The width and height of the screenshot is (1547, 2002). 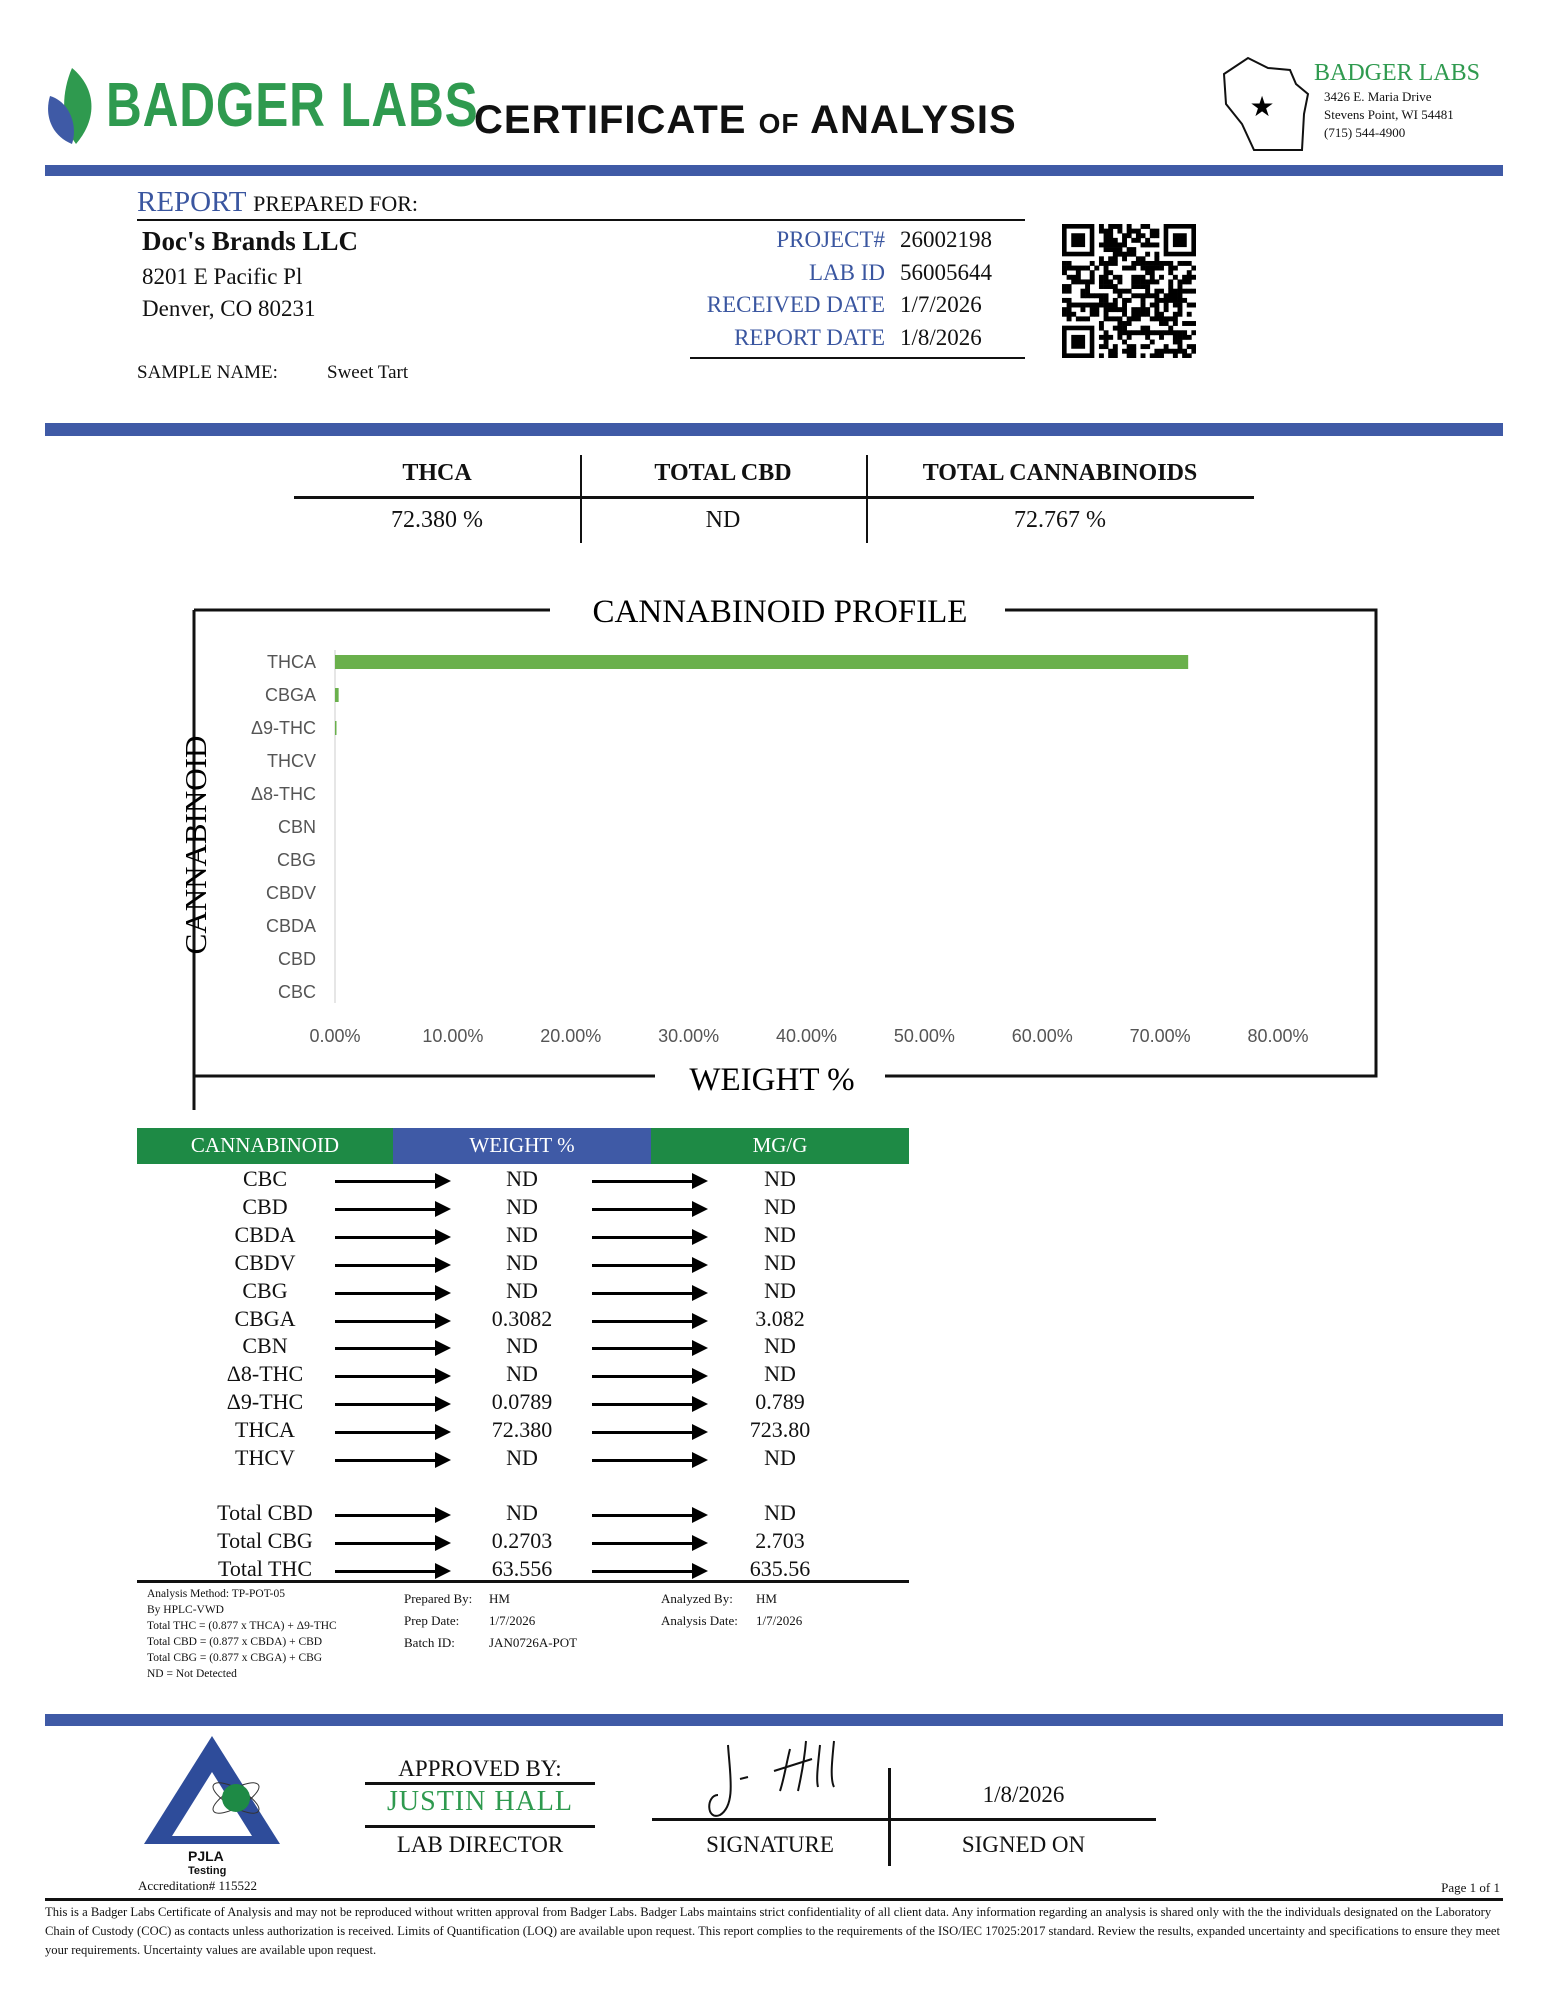 I want to click on approved-by-label: APPROVED BY:, so click(x=480, y=1768).